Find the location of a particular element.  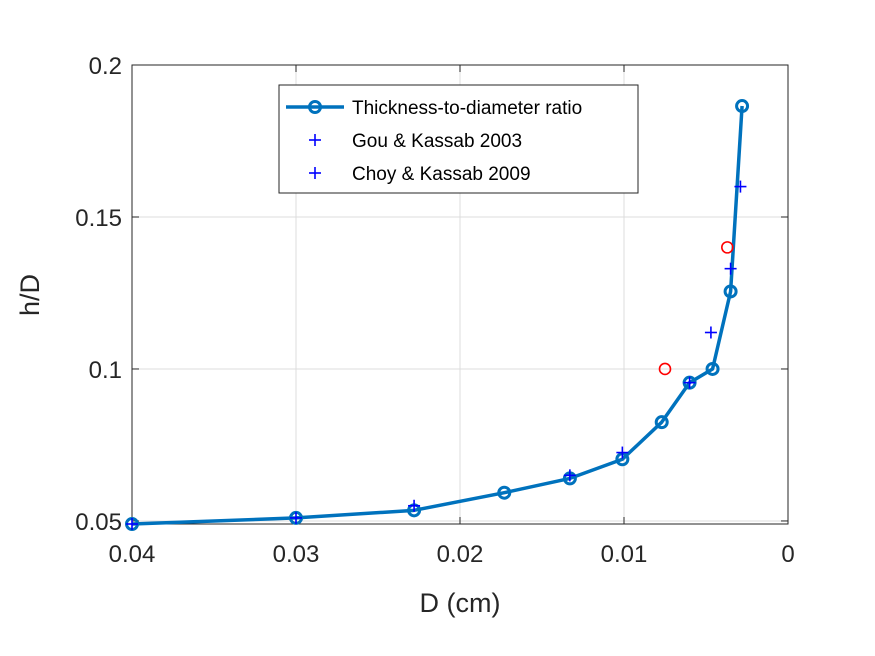

legend-symbols is located at coordinates (315, 139).